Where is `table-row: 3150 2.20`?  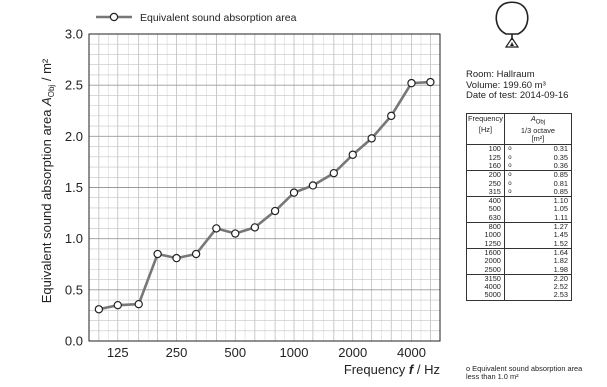
table-row: 3150 2.20 is located at coordinates (519, 278).